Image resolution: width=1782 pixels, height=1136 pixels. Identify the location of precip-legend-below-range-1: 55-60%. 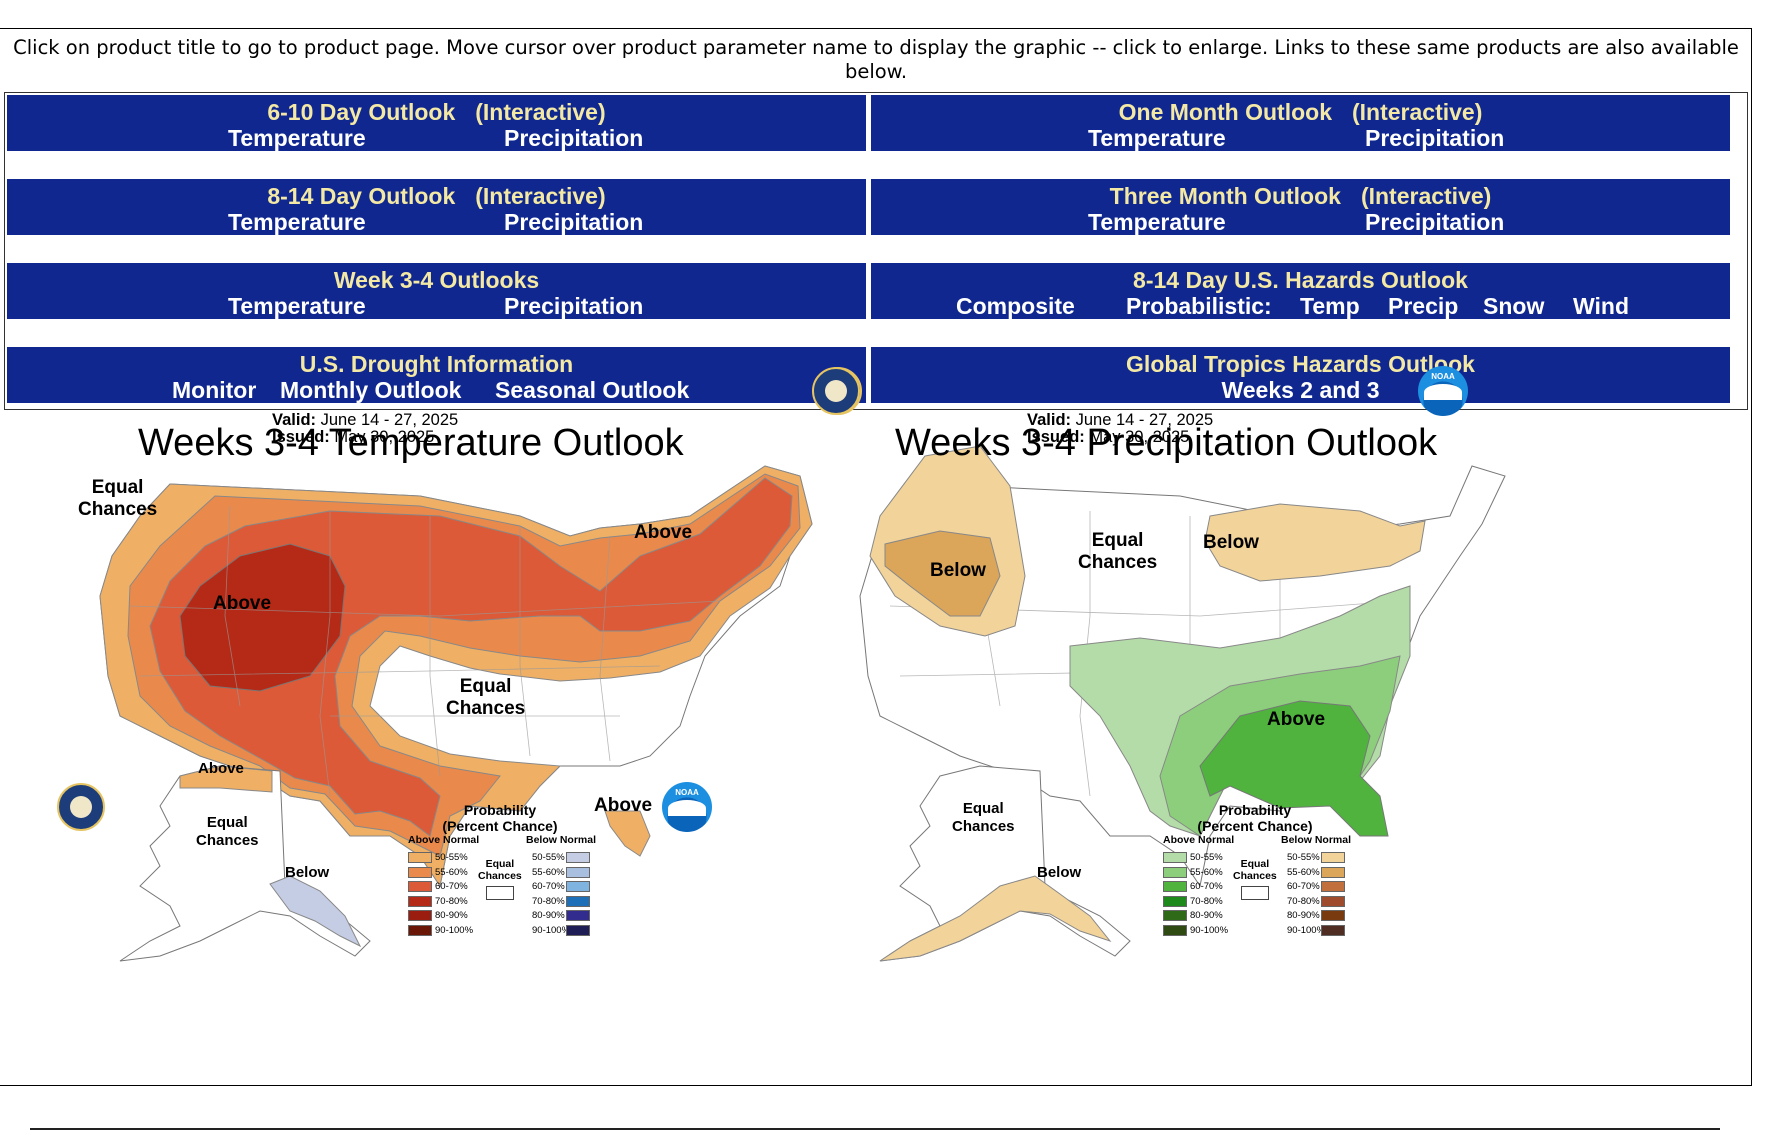
(1303, 872).